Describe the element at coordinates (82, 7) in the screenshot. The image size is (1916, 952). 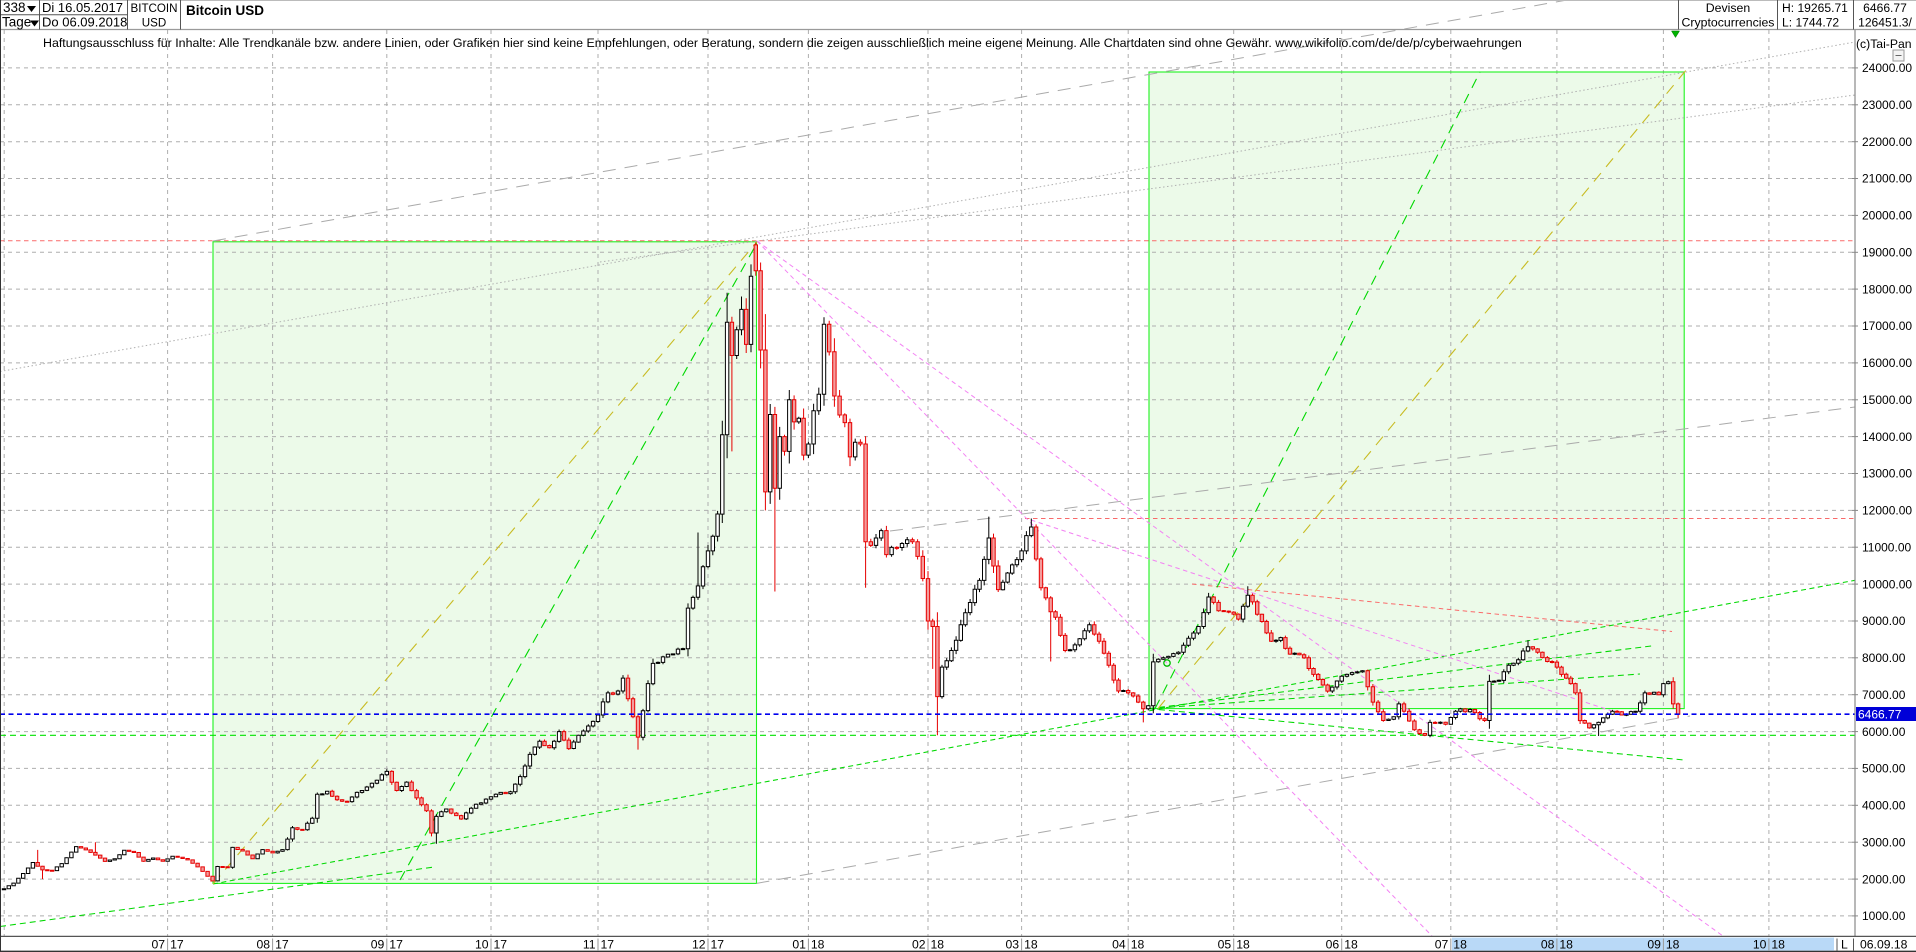
I see `svg-text: Di 16.05.2017` at that location.